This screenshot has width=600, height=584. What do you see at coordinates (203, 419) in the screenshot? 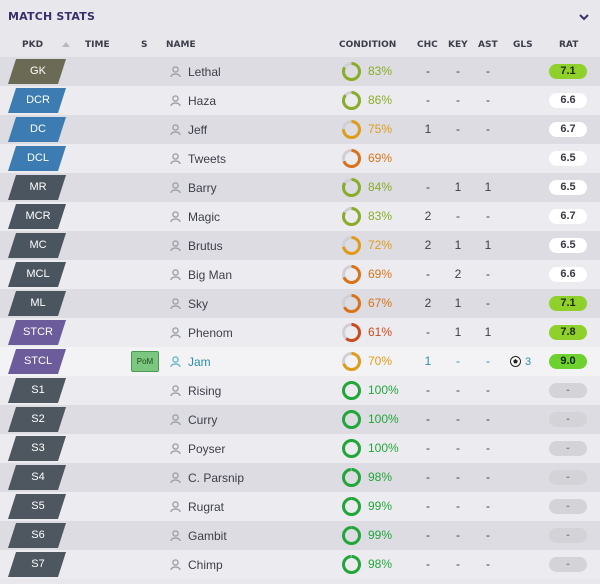
I see `player-name: Curry` at bounding box center [203, 419].